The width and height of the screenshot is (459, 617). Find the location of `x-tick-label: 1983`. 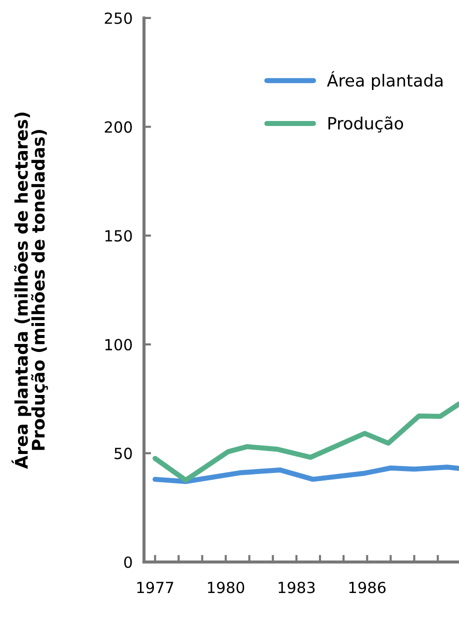

x-tick-label: 1983 is located at coordinates (296, 588).